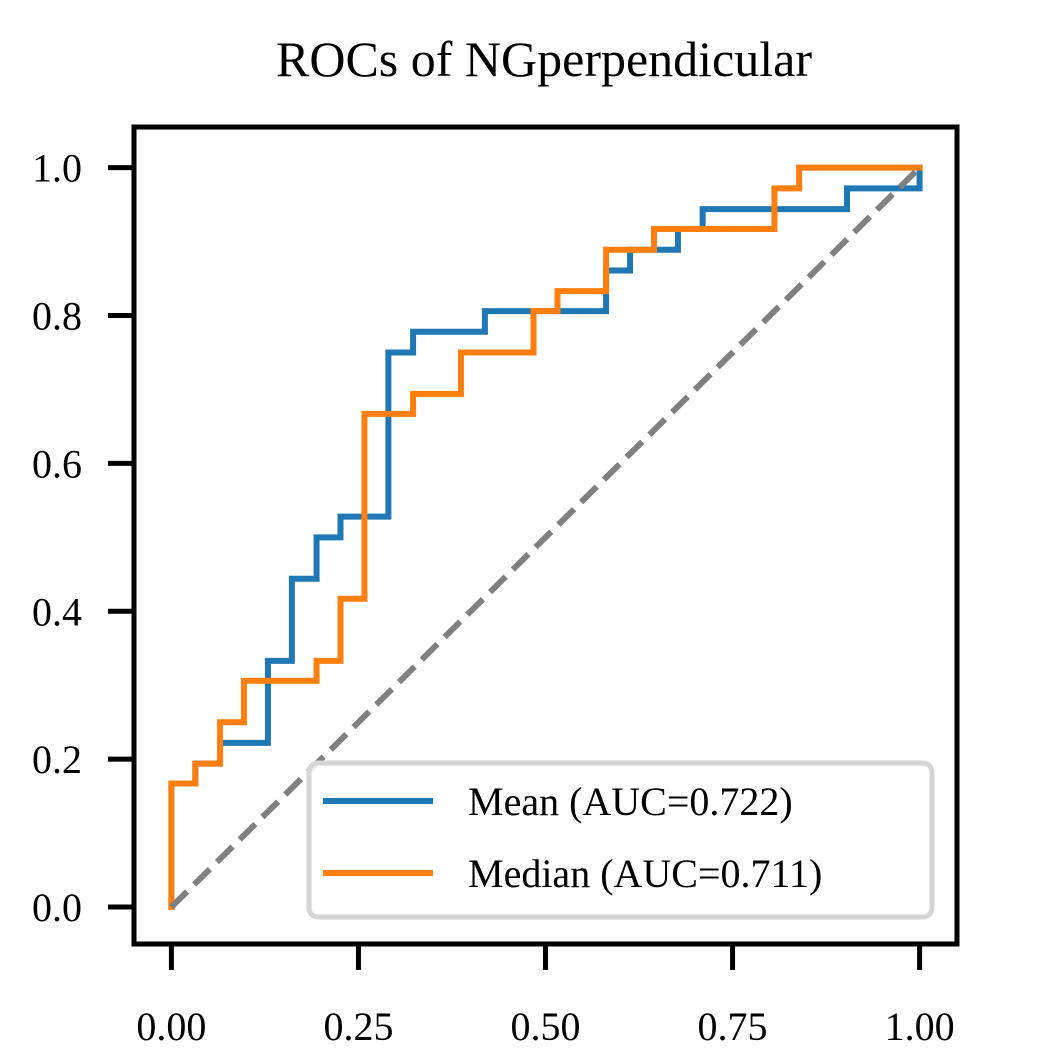 This screenshot has height=1062, width=1062. Describe the element at coordinates (733, 1026) in the screenshot. I see `x-tick-label: 0.75` at that location.